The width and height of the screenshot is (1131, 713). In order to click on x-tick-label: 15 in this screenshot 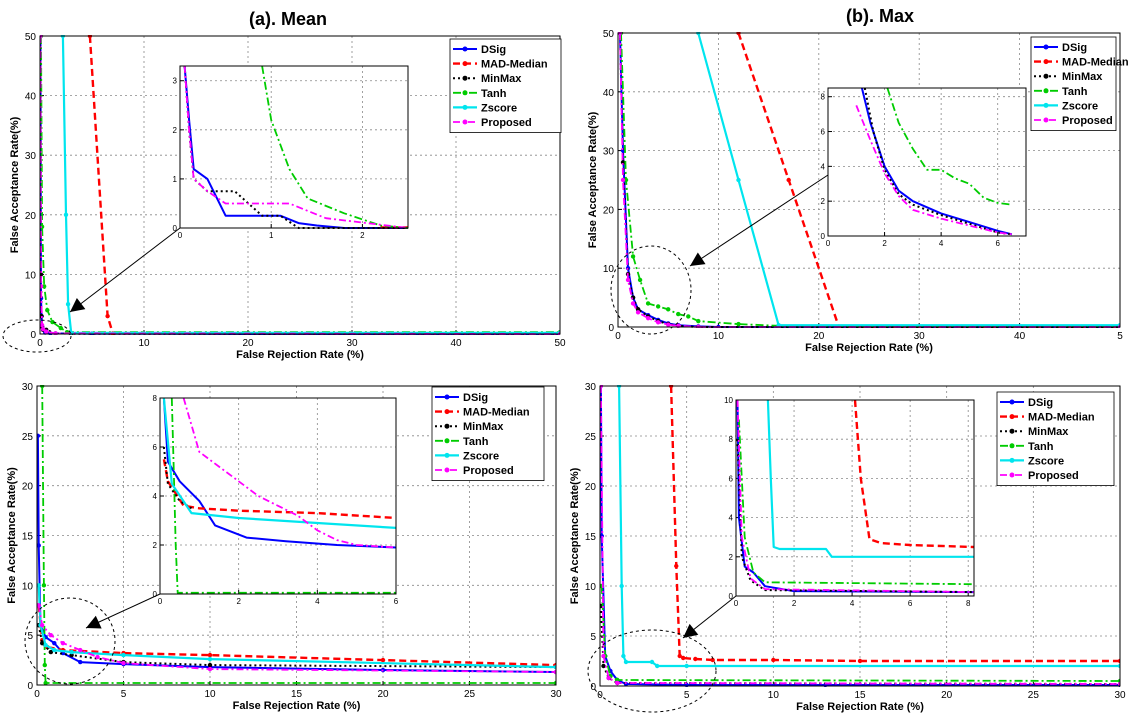, I will do `click(860, 695)`.